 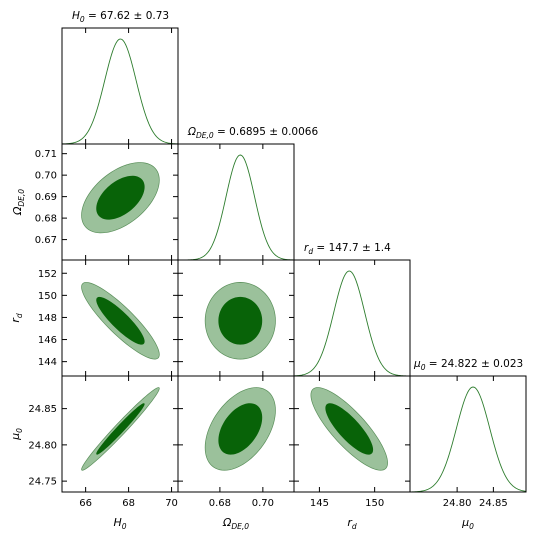 What do you see at coordinates (85, 503) in the screenshot?
I see `x-tick-label: 66` at bounding box center [85, 503].